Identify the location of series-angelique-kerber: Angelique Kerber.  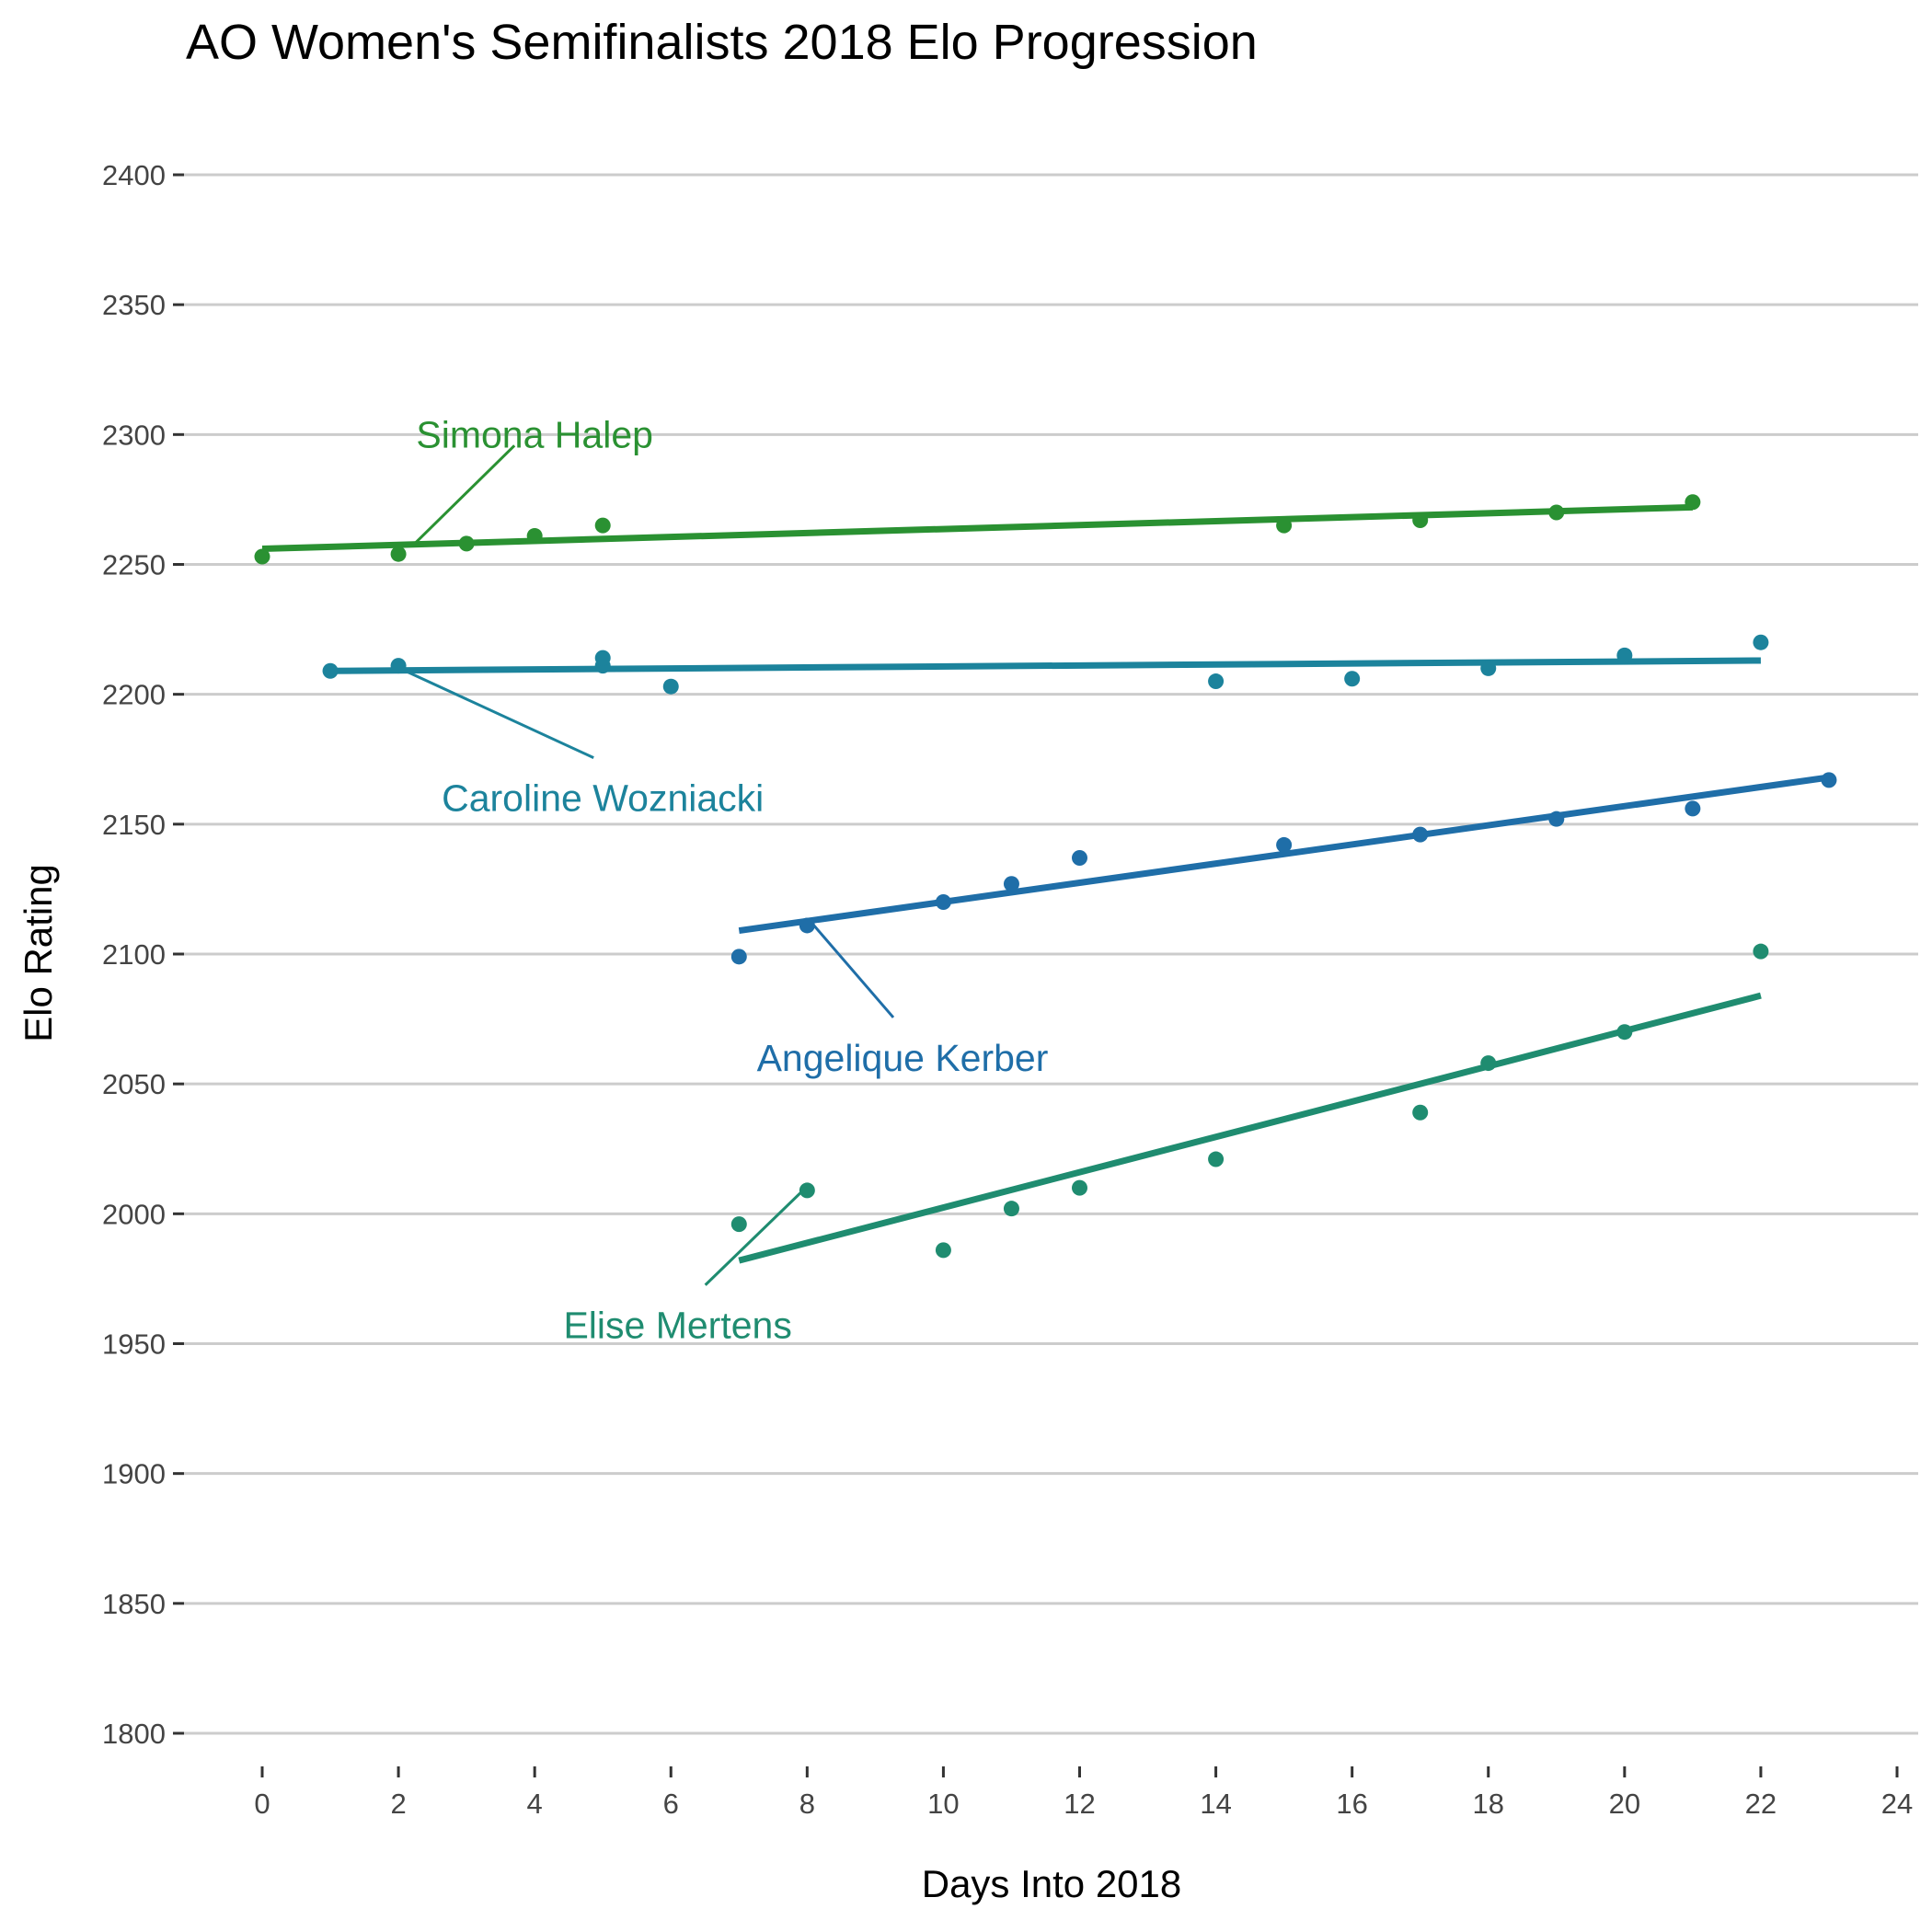
(1283, 925).